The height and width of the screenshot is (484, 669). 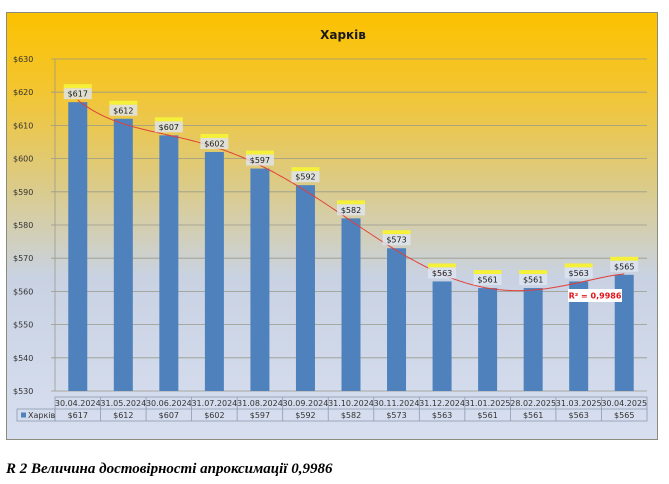 I want to click on table-header-cell: 30.06.2024, so click(x=169, y=403).